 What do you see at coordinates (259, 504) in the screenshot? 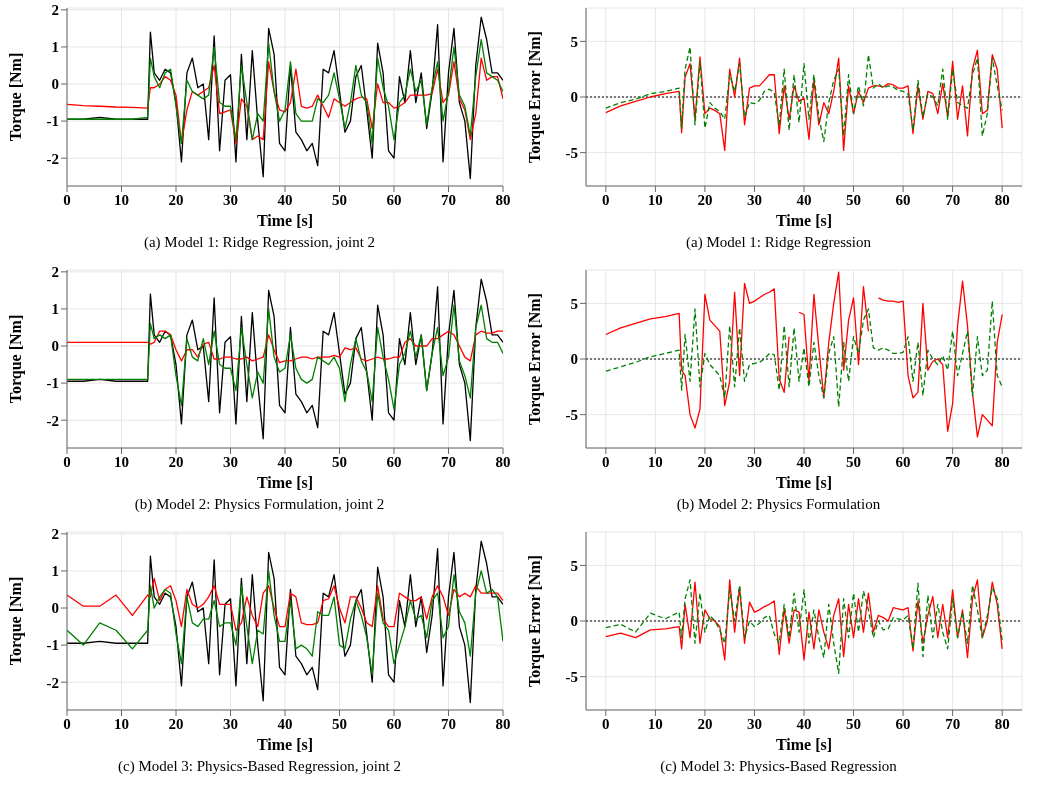
I see `text: (b) Model 2: Physics Formulation, joint 2` at bounding box center [259, 504].